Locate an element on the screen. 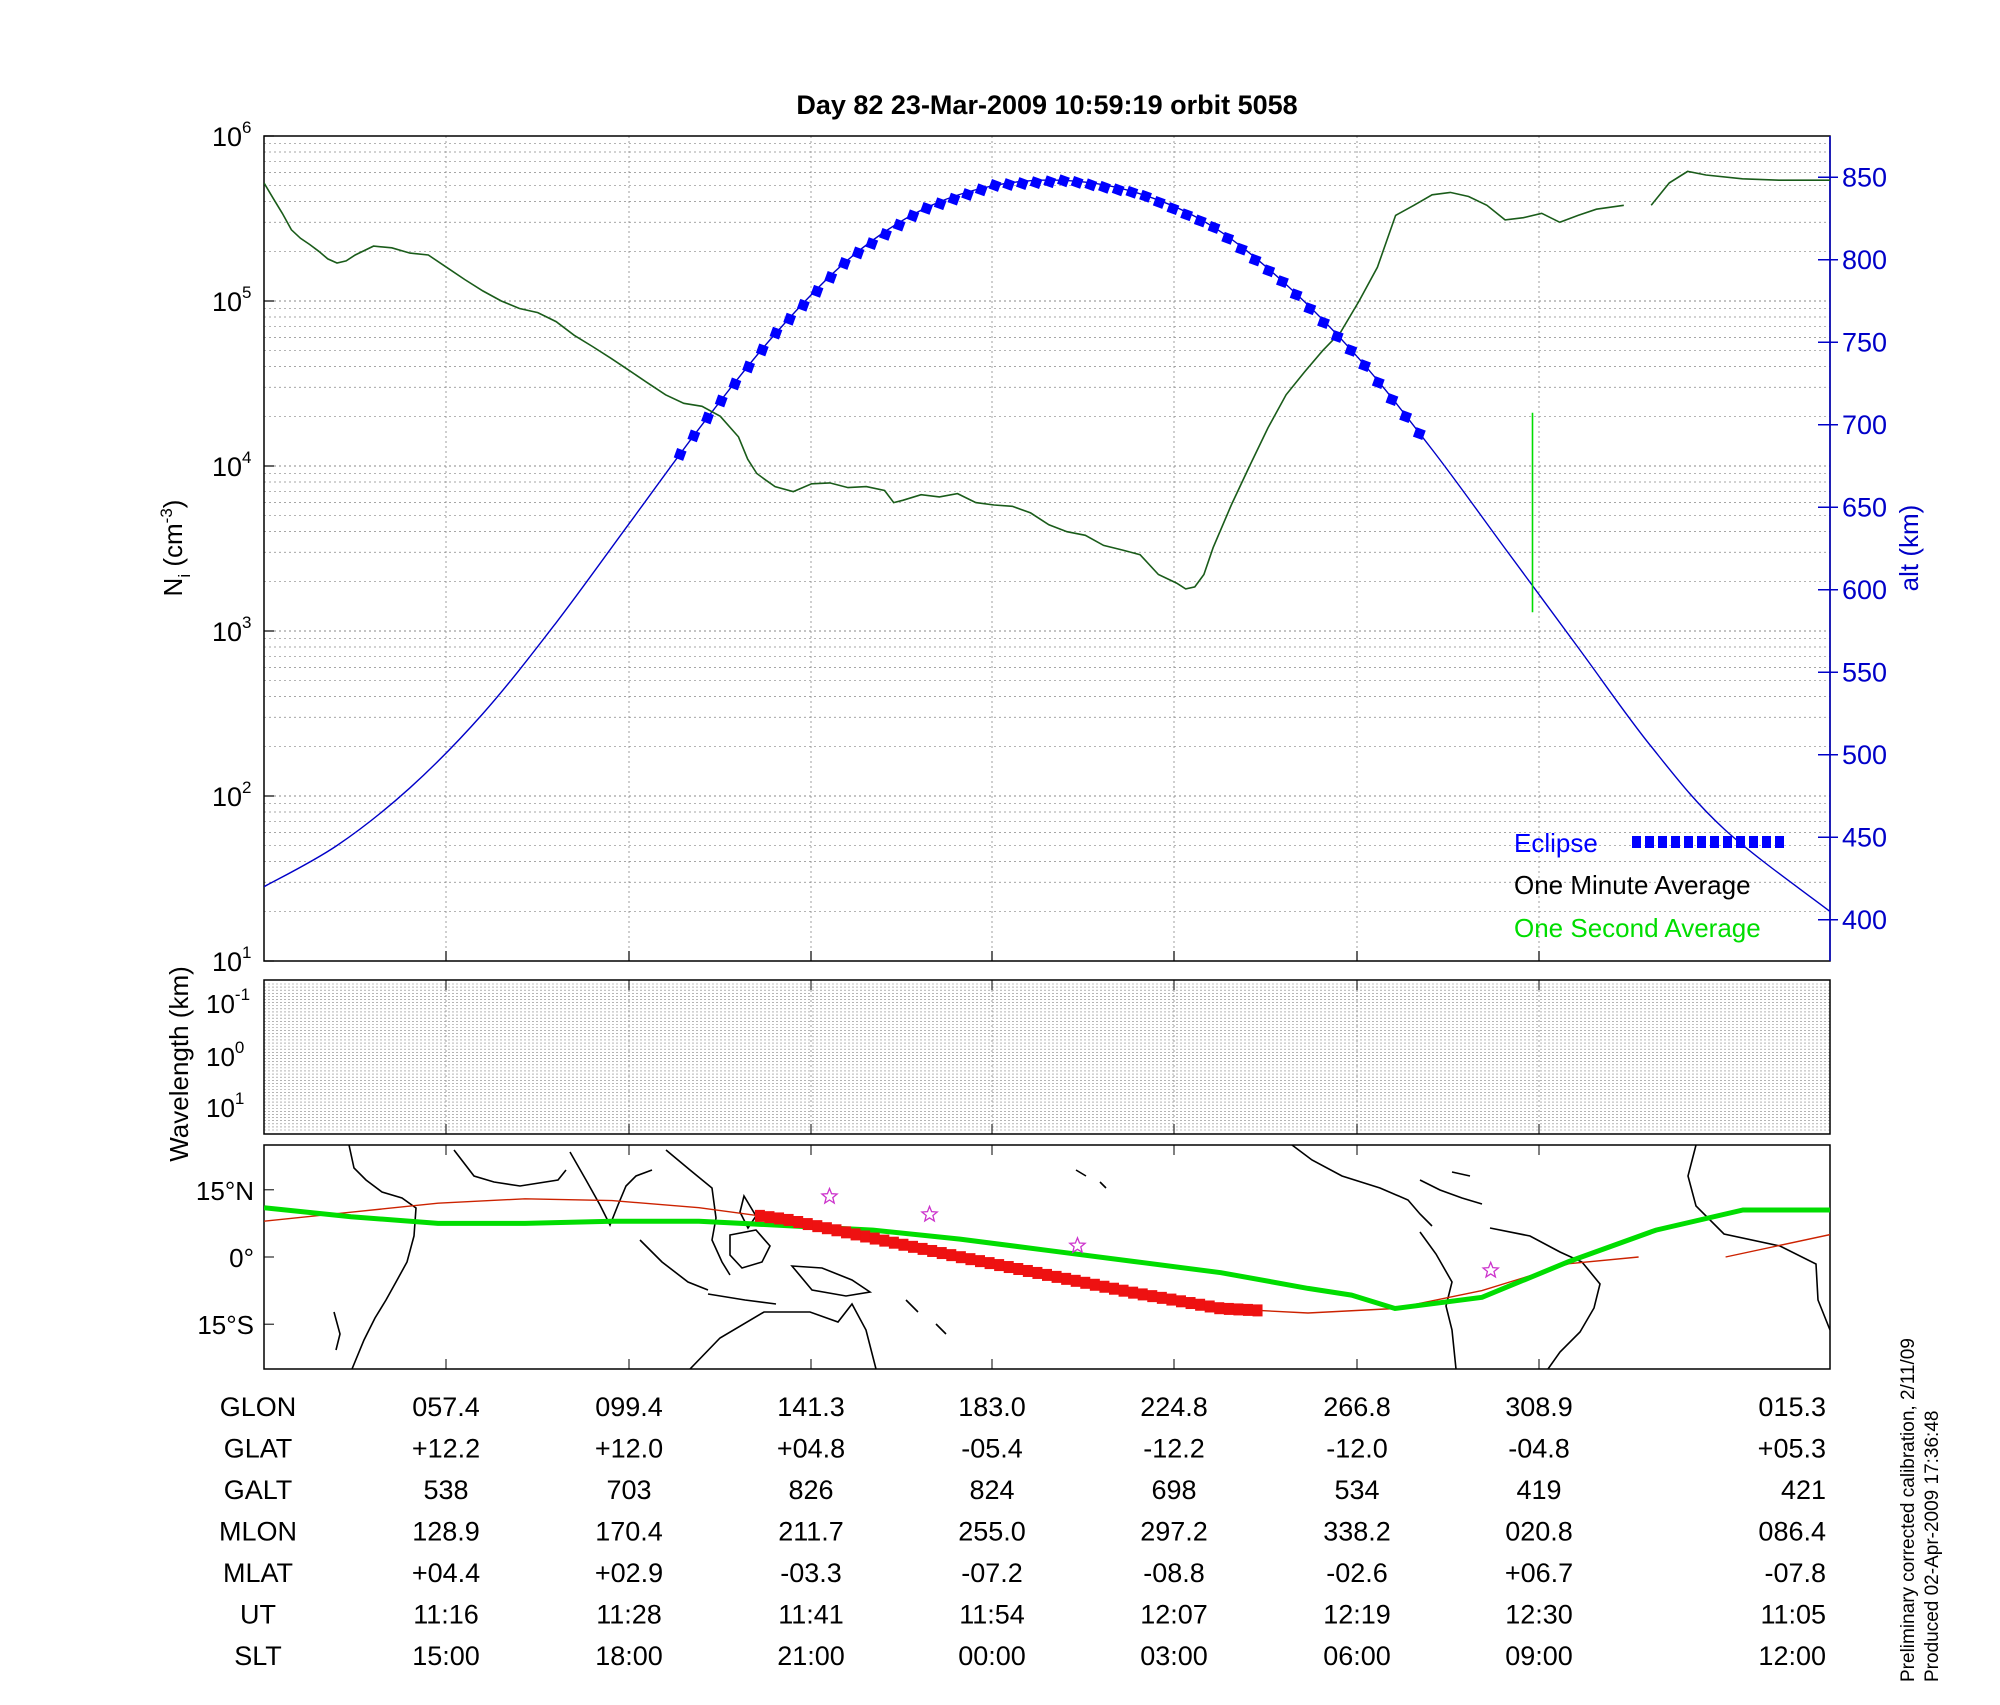  ephemeris-cell: 11:41 is located at coordinates (811, 1615).